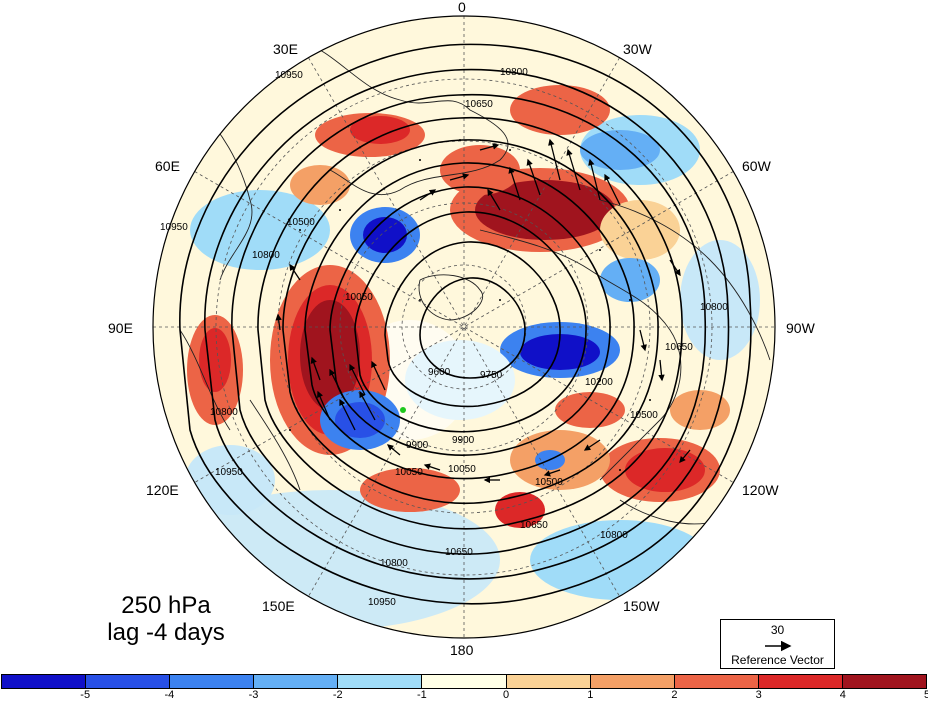  What do you see at coordinates (337, 695) in the screenshot?
I see `colorbar-tick-label: -2` at bounding box center [337, 695].